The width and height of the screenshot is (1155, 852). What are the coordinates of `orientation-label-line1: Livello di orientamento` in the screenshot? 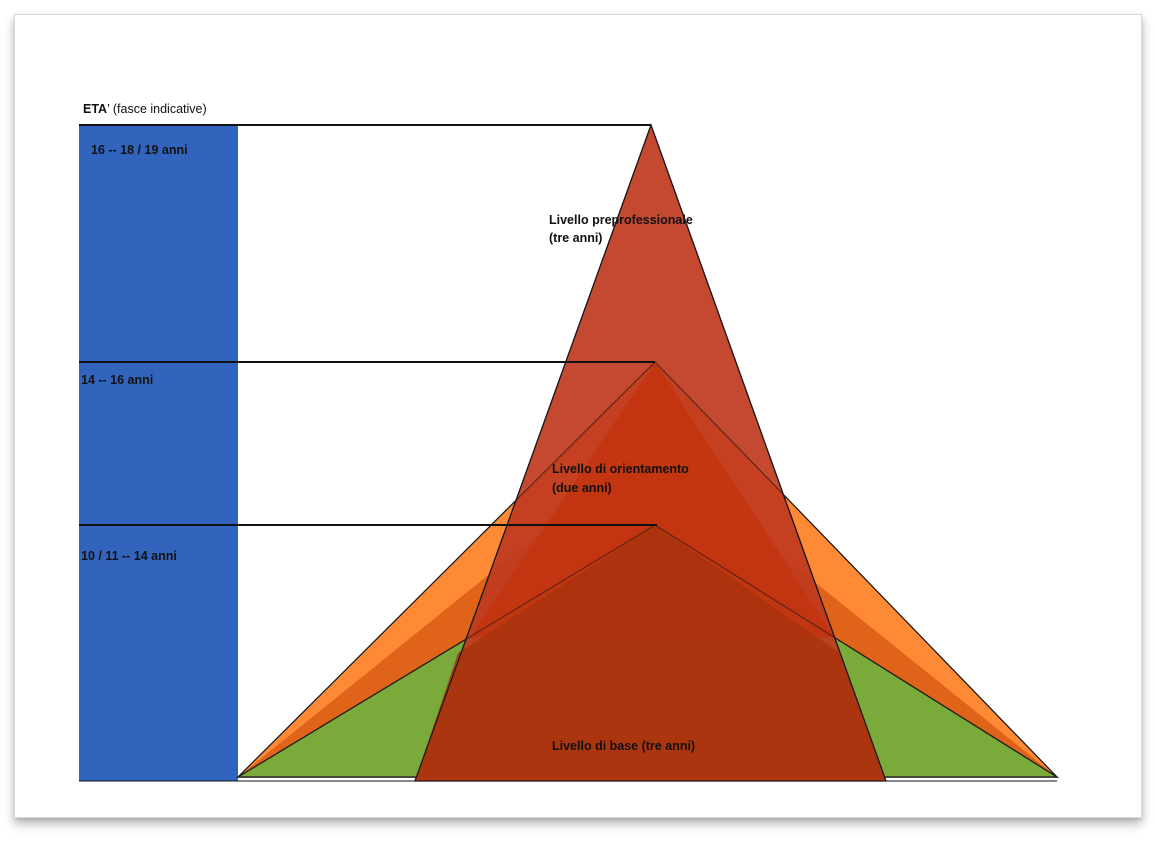 It's located at (620, 469).